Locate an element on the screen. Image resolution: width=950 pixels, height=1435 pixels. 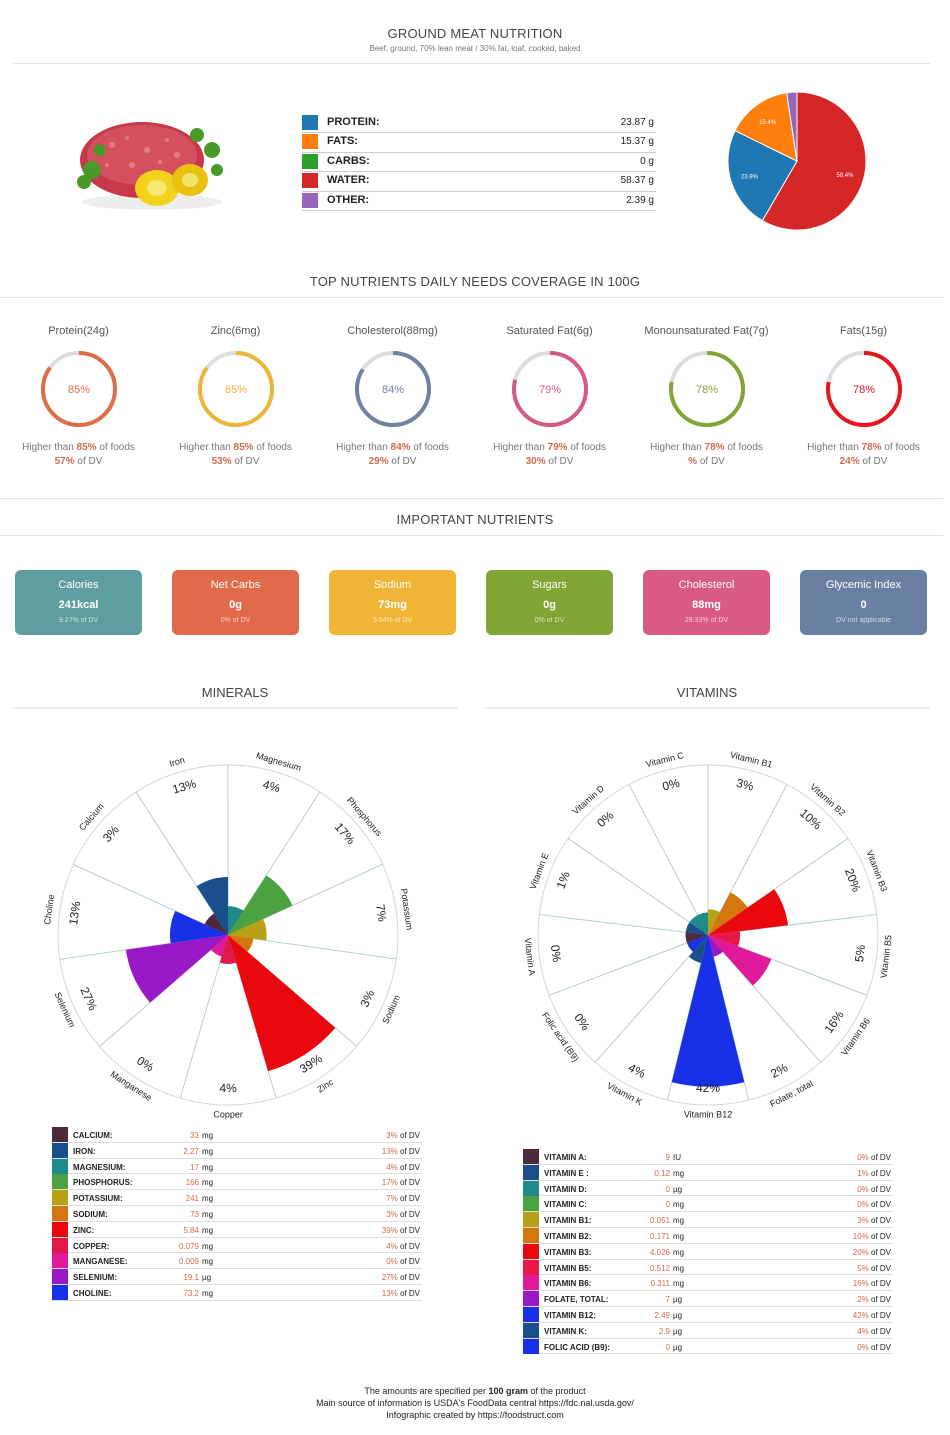
coverage-ring: 84% is located at coordinates (392, 389).